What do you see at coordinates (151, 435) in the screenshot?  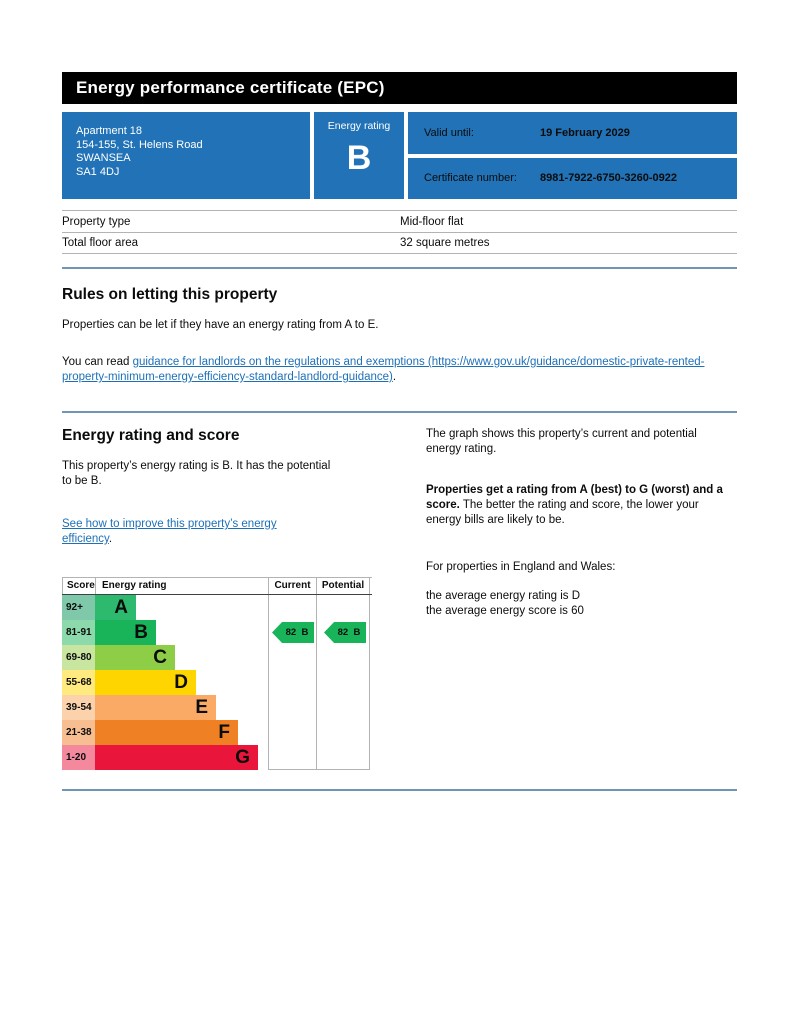 I see `rating-heading: Energy rating and score` at bounding box center [151, 435].